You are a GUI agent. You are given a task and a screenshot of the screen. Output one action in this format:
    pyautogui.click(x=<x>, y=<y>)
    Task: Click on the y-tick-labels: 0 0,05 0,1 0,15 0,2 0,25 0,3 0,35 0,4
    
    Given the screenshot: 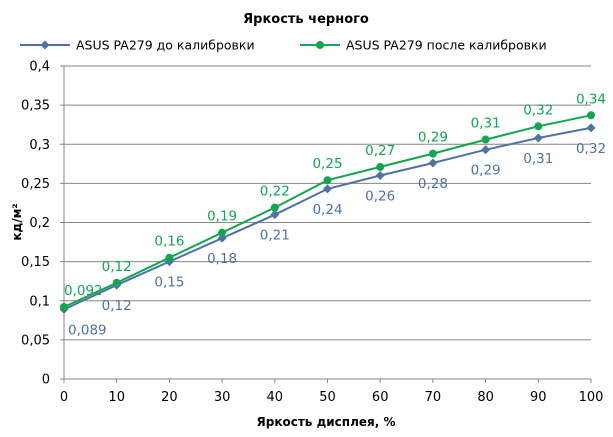 What is the action you would take?
    pyautogui.click(x=35, y=224)
    